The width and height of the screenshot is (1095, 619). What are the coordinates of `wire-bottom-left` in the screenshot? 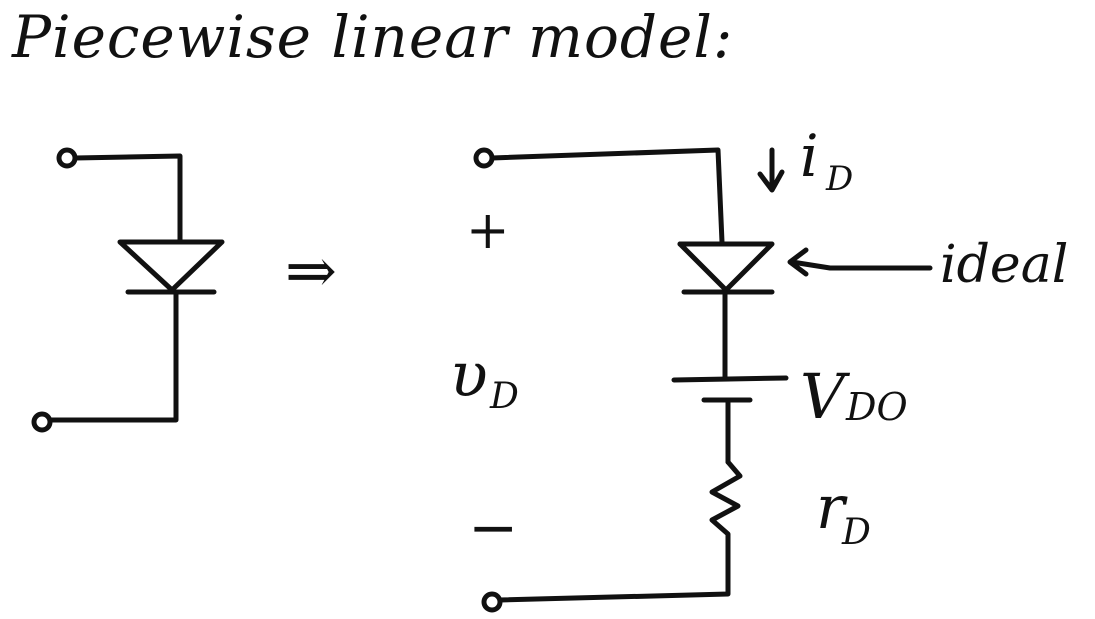 It's located at (113, 356).